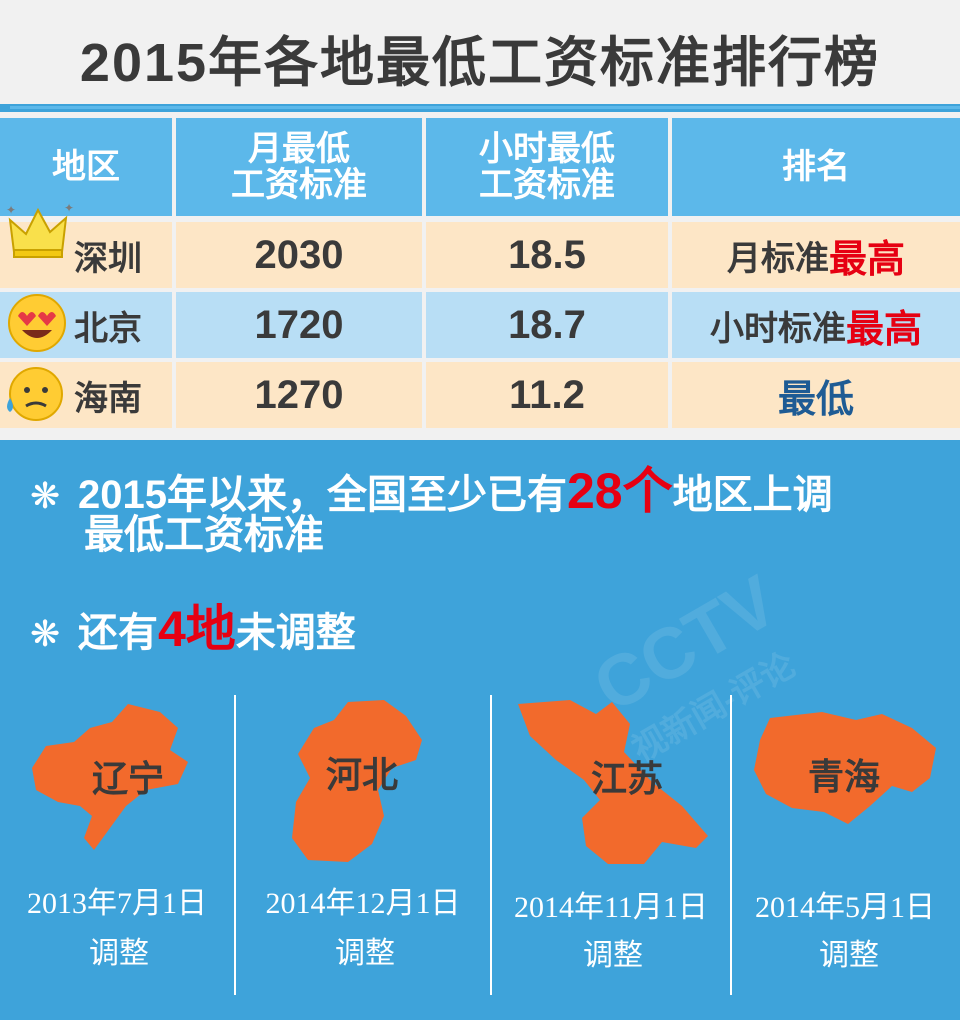  What do you see at coordinates (118, 633) in the screenshot?
I see `note2-prefix: 还有` at bounding box center [118, 633].